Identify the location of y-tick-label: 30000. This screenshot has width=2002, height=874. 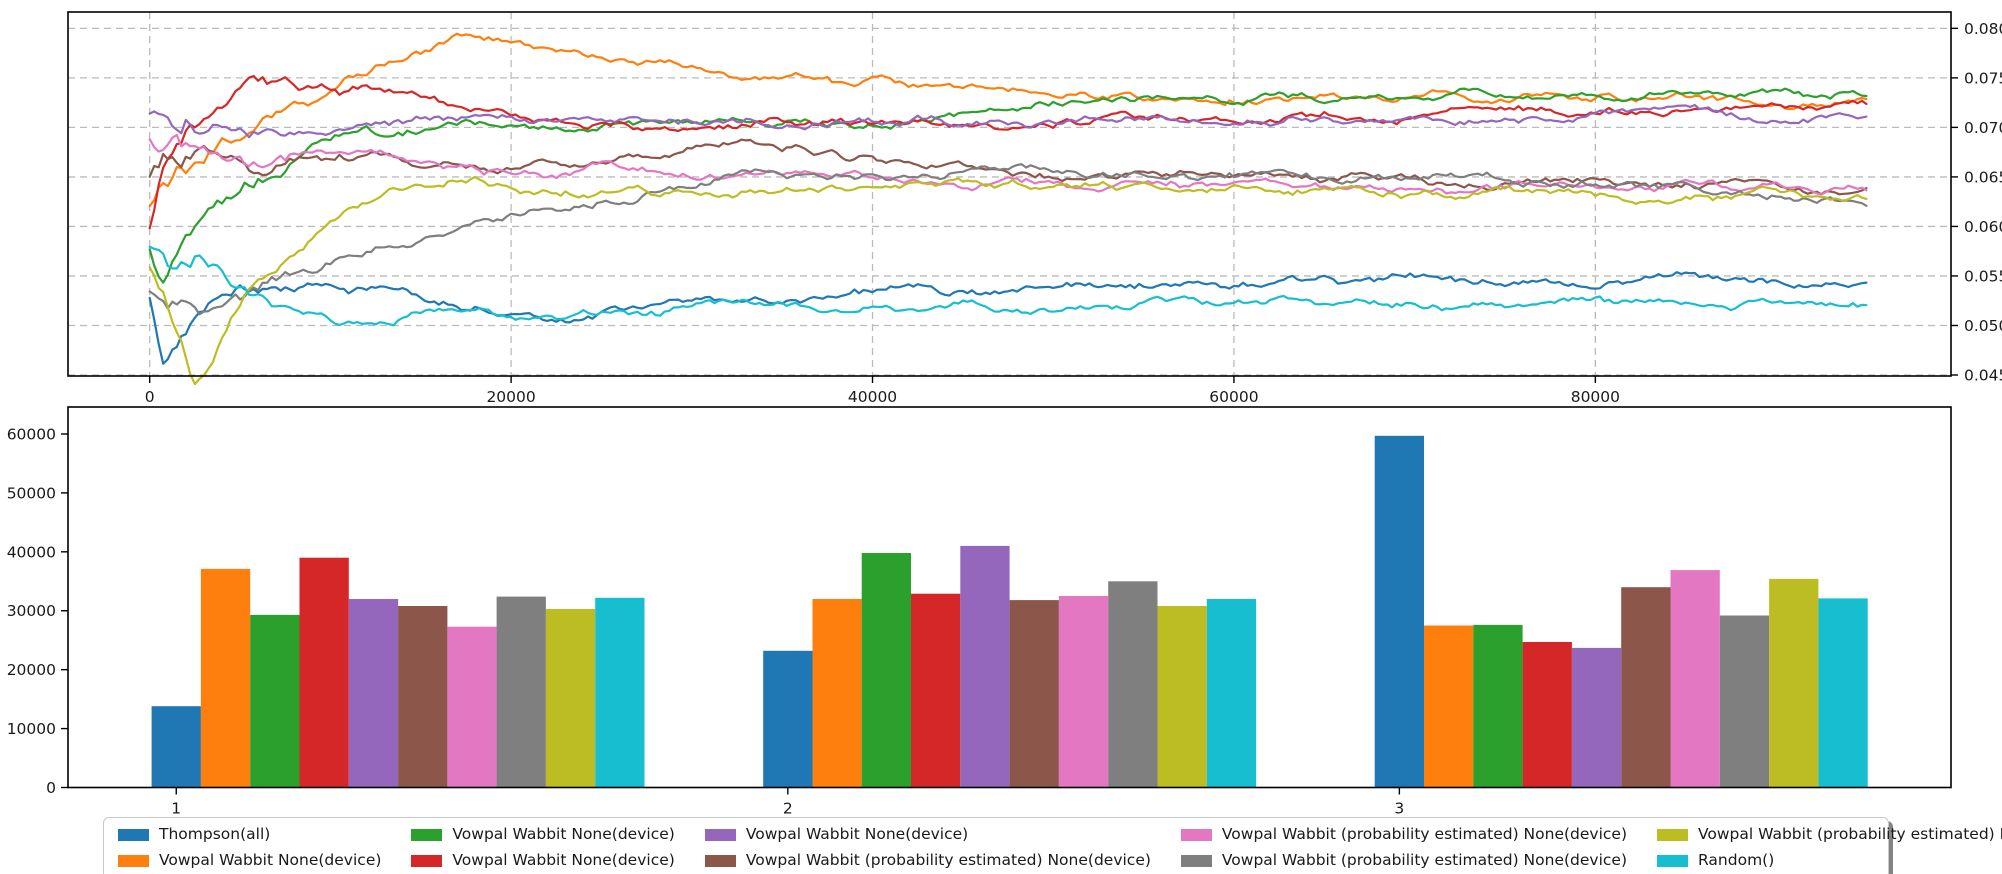
(31, 611).